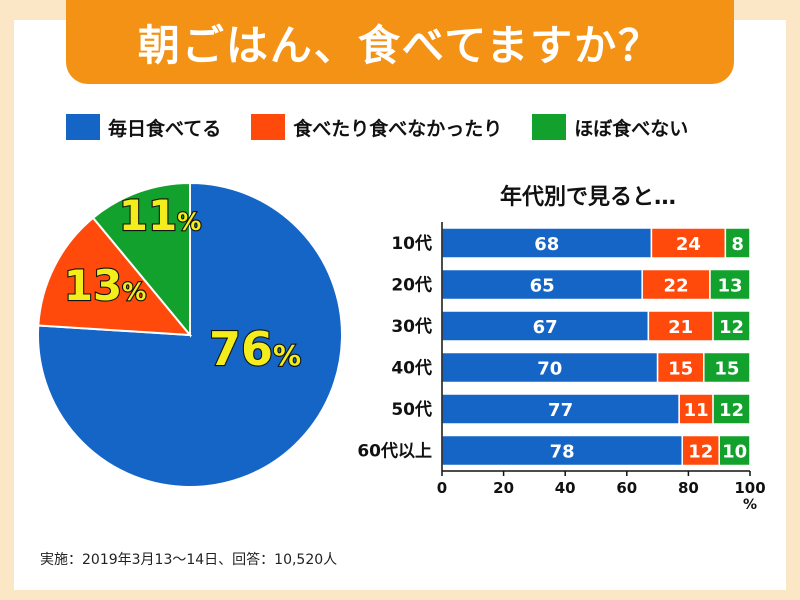  What do you see at coordinates (255, 349) in the screenshot?
I see `pie-label-every-day: 76%` at bounding box center [255, 349].